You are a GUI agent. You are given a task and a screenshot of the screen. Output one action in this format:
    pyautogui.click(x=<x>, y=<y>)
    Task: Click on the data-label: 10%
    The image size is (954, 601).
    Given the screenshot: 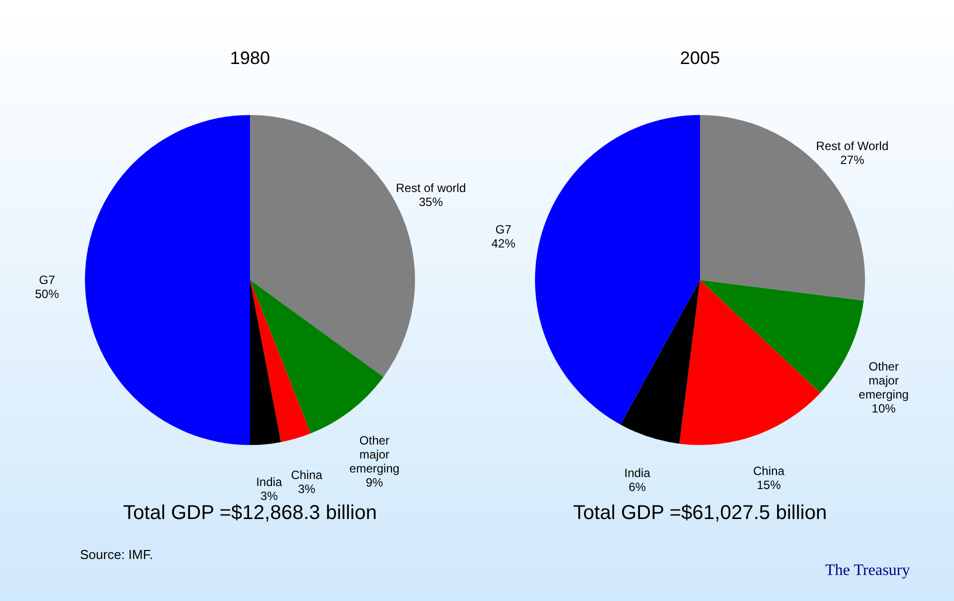 What is the action you would take?
    pyautogui.click(x=884, y=408)
    